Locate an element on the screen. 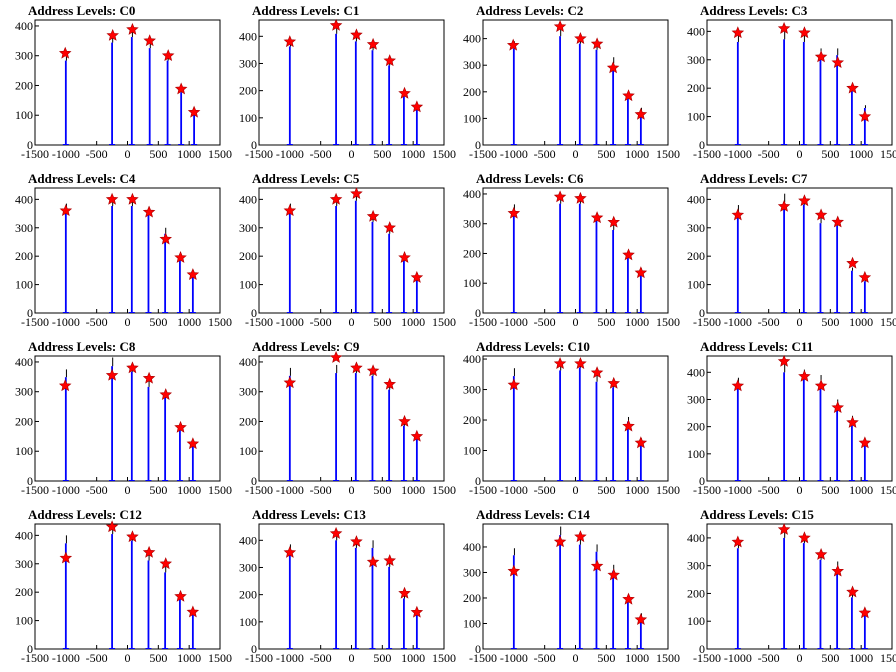 This screenshot has width=896, height=672. chart-title: Address Levels: C15 is located at coordinates (757, 514).